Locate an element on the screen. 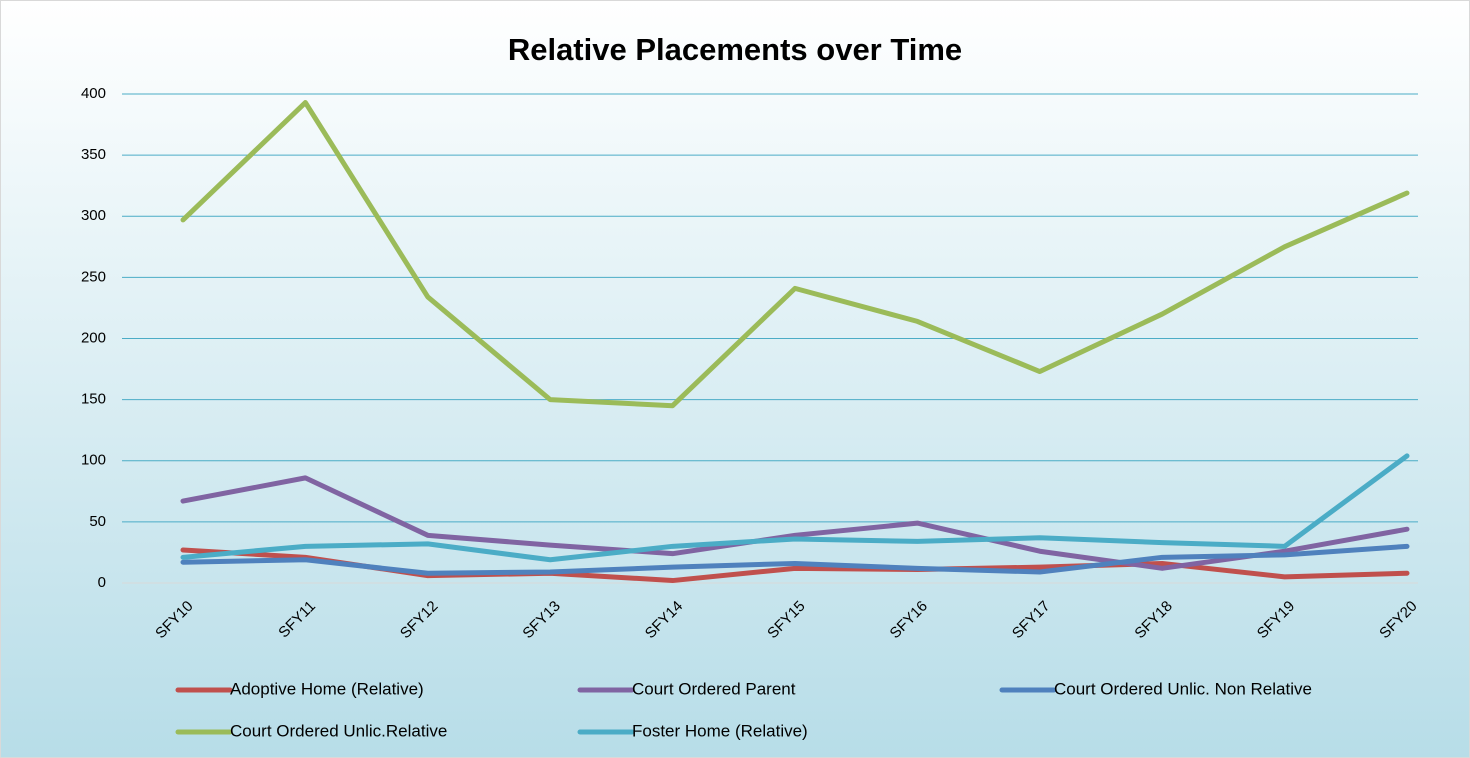  y-tick-label: 400 is located at coordinates (93, 93).